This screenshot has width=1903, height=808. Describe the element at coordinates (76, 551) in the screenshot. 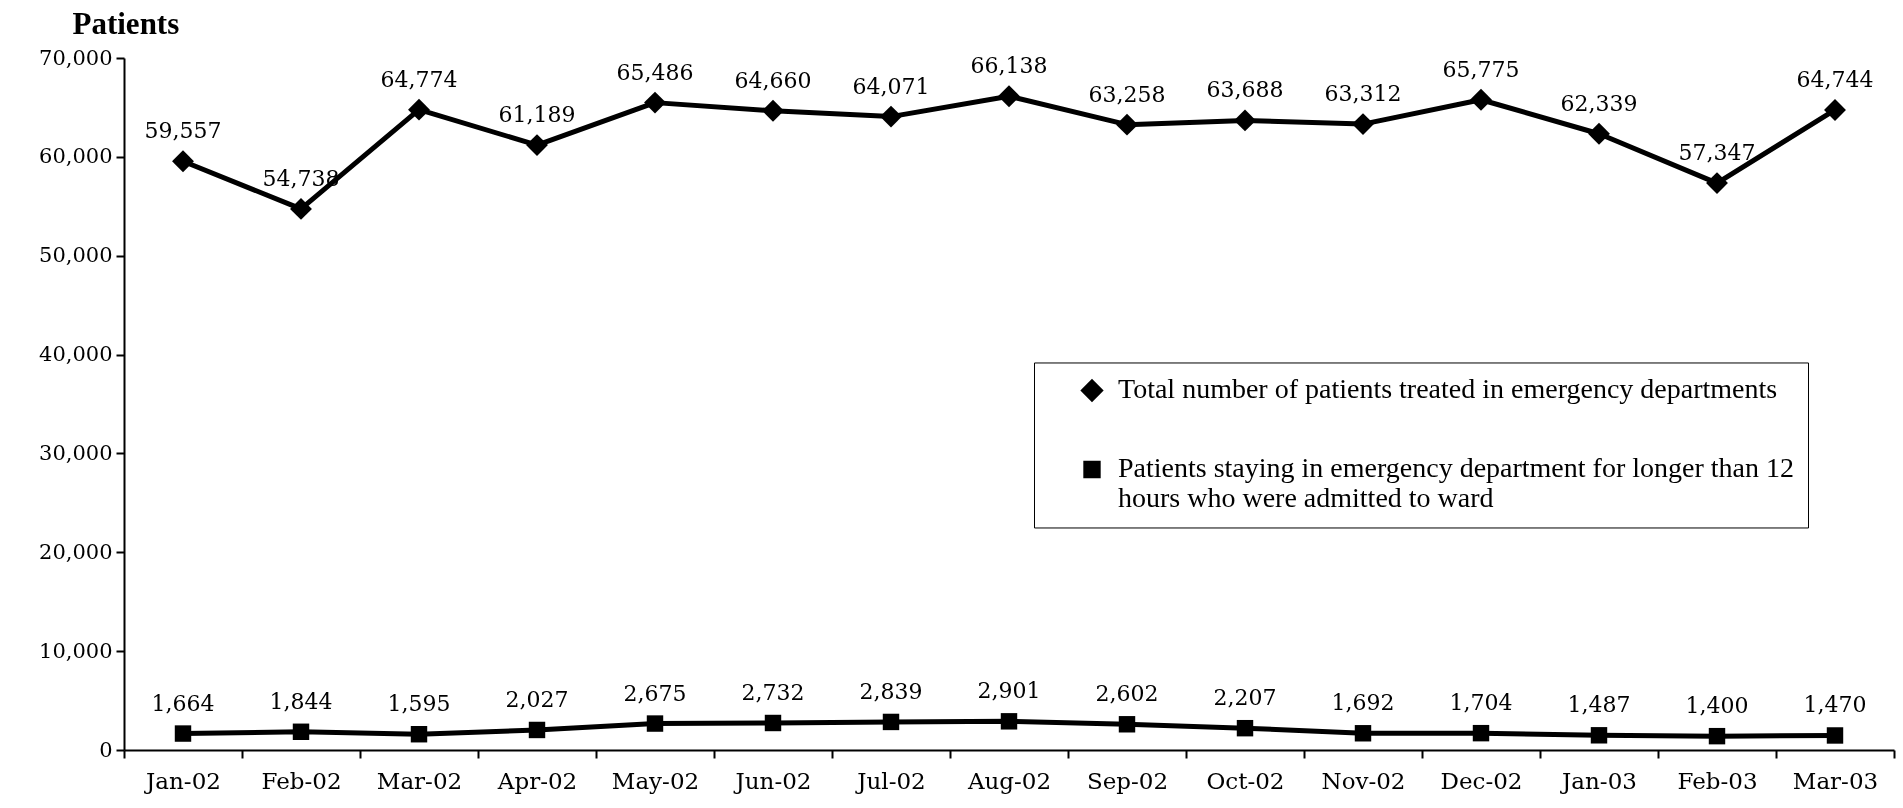

I see `y-tick-label: 20,000` at that location.